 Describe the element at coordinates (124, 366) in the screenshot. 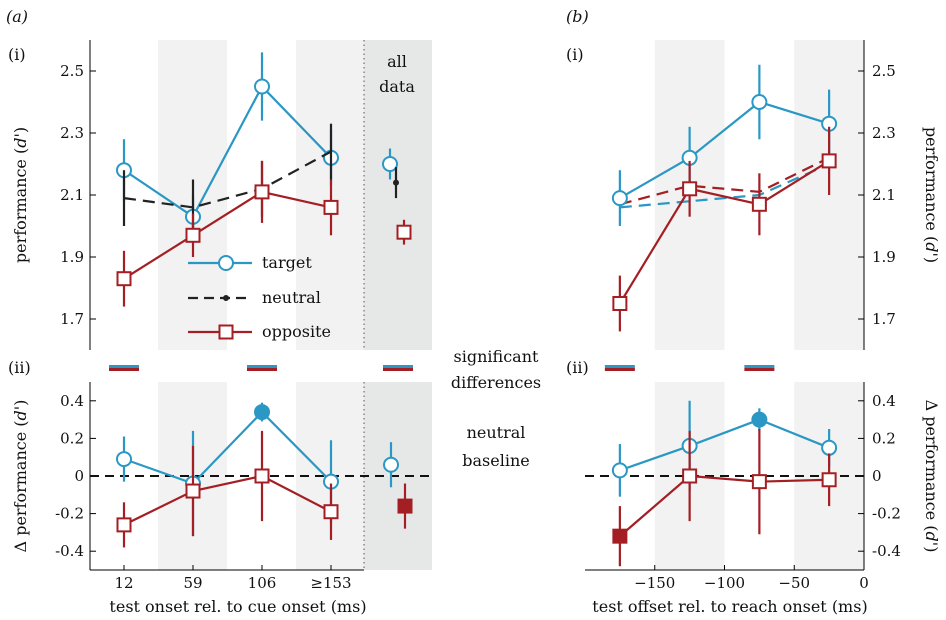

I see `sig-bar-a-12-blue` at that location.